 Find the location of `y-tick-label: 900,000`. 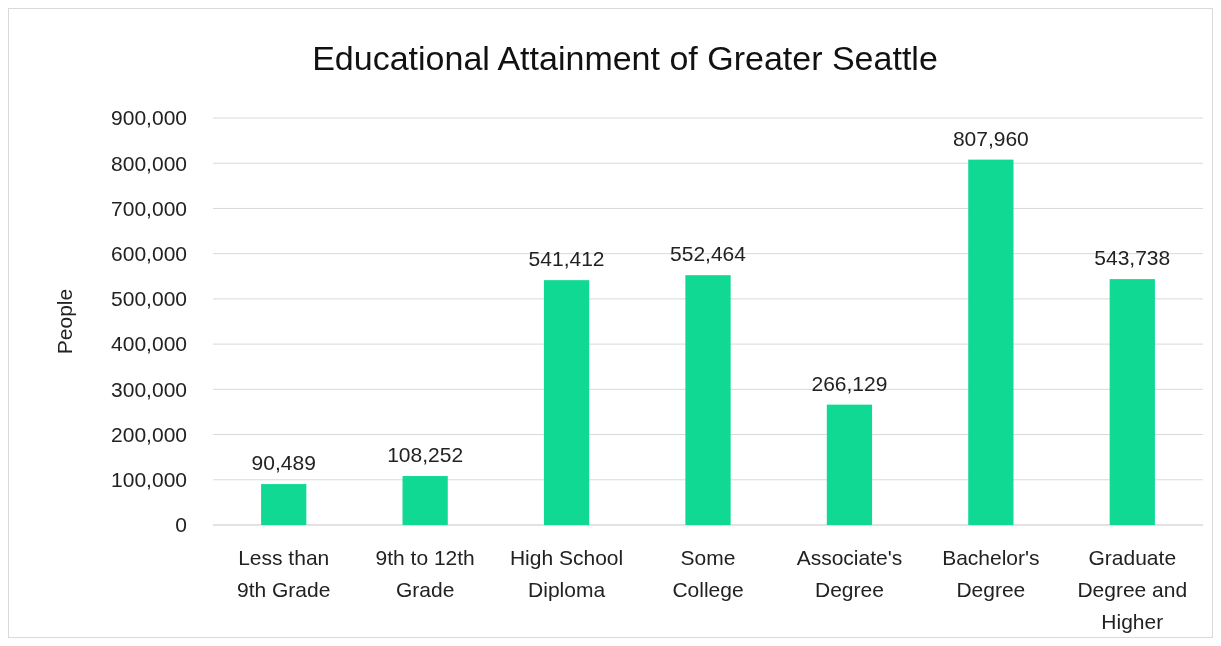

y-tick-label: 900,000 is located at coordinates (149, 118).